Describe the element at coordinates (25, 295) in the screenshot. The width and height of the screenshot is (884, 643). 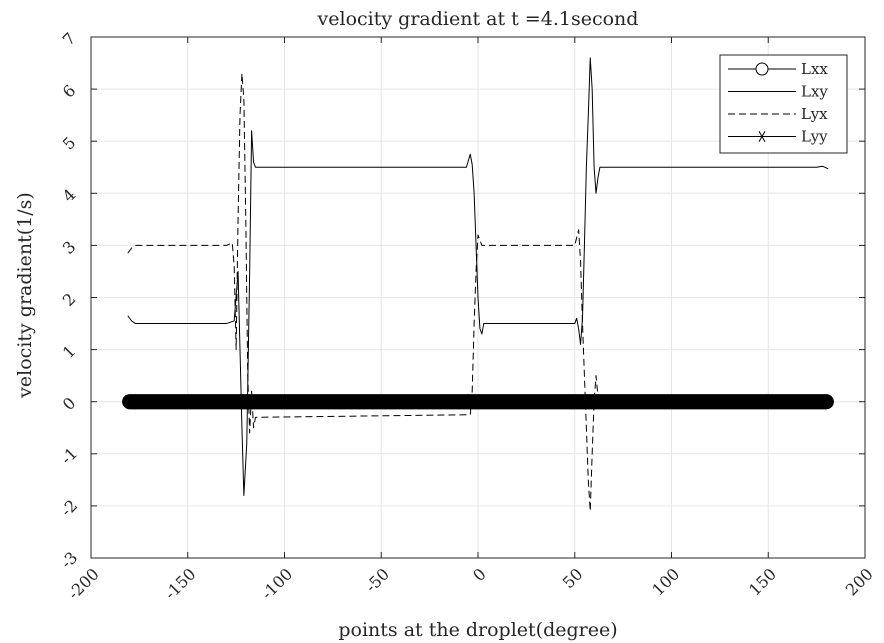
I see `y-axis-label: velocity gradient(1/s)` at that location.